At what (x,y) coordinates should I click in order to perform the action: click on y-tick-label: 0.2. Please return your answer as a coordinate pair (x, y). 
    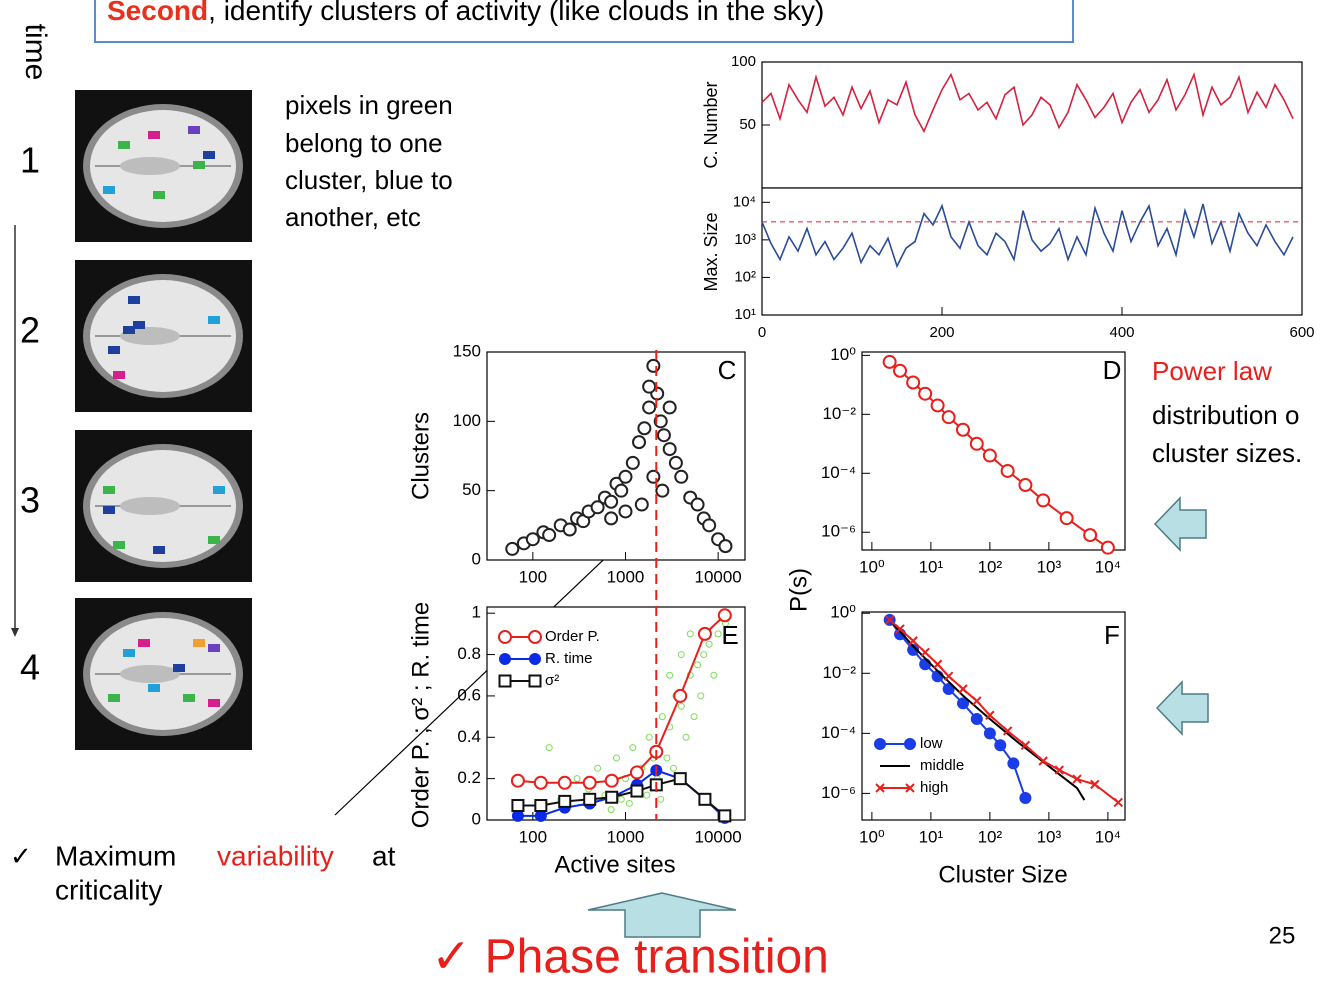
    Looking at the image, I should click on (469, 777).